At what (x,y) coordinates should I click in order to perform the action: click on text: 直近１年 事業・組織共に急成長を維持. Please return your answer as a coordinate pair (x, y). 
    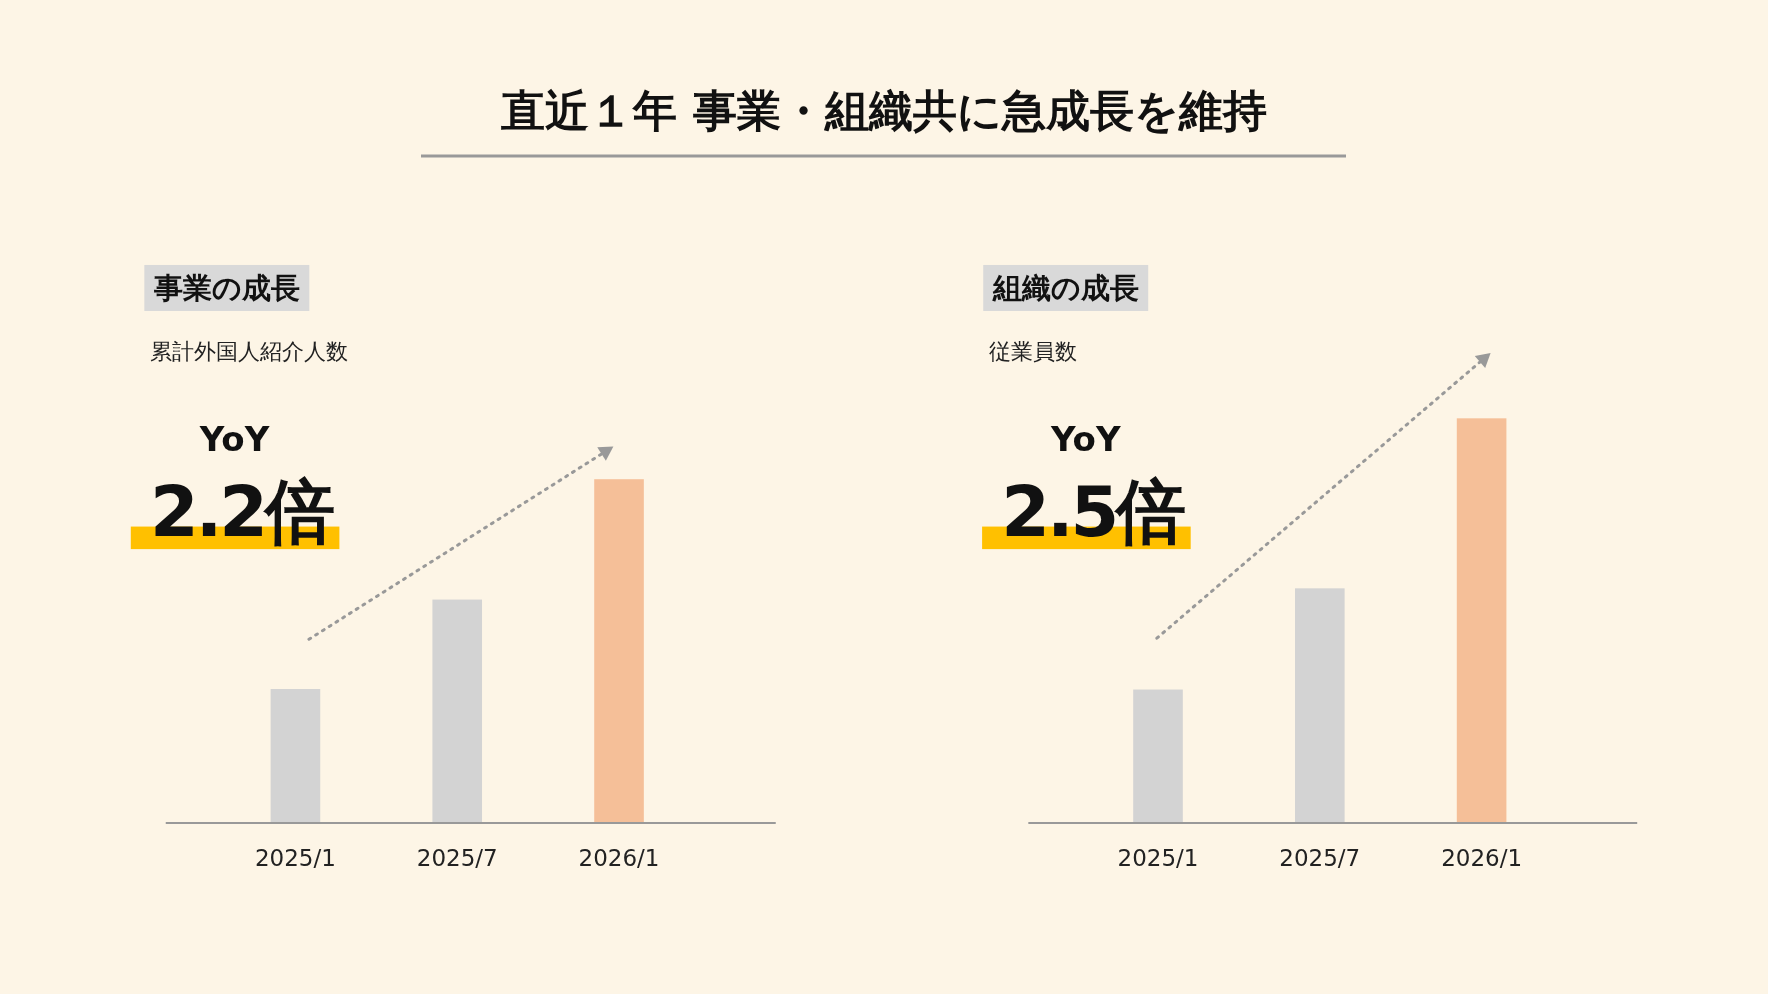
    Looking at the image, I should click on (883, 110).